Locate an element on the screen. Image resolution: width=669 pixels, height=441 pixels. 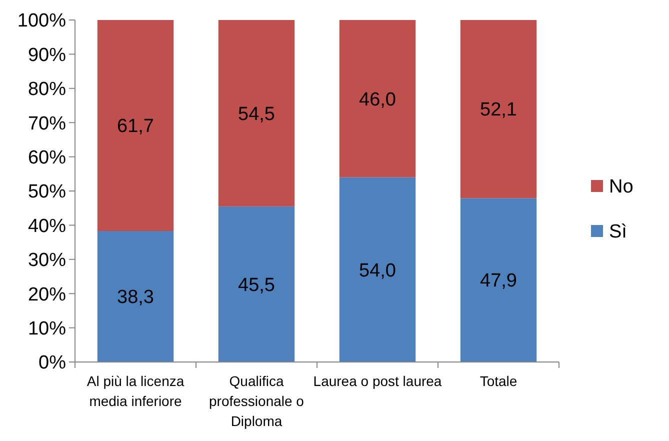
data-label: 38,3 is located at coordinates (135, 297).